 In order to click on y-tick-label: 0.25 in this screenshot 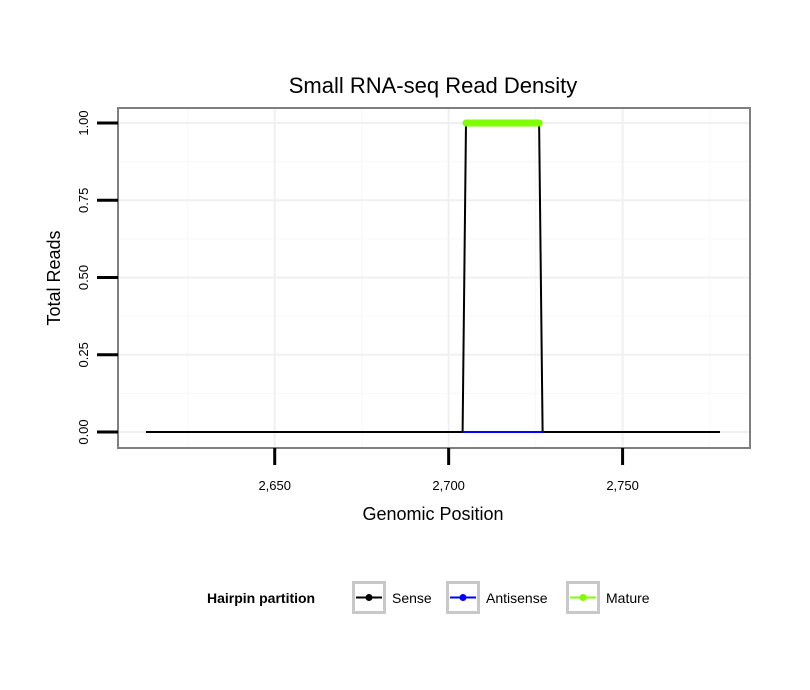, I will do `click(83, 354)`.